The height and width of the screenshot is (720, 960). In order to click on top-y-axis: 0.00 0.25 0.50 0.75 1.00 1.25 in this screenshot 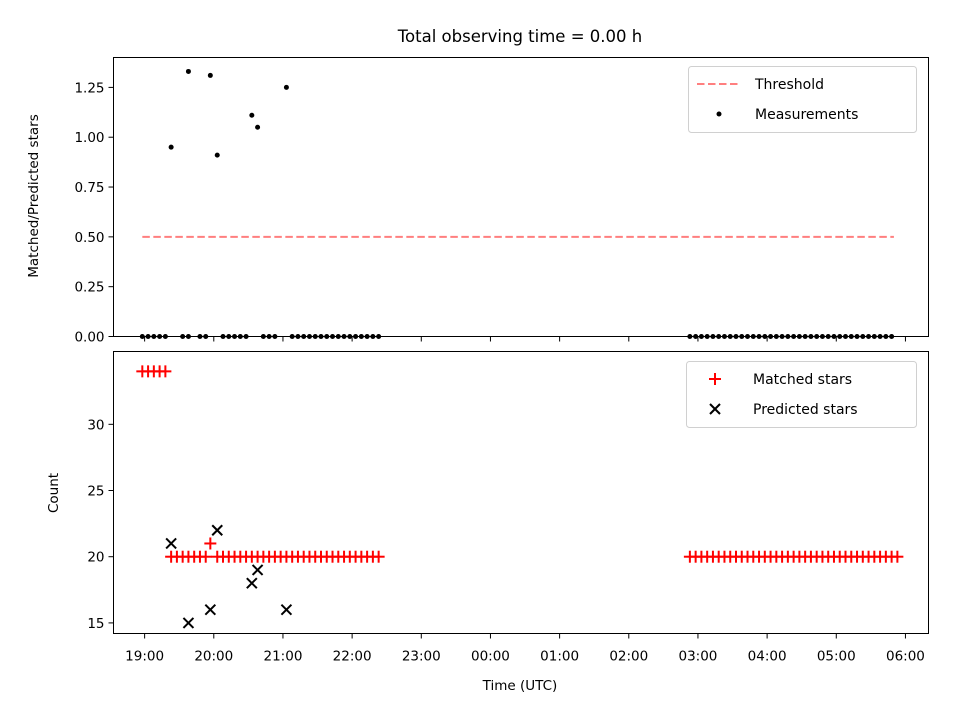, I will do `click(94, 213)`.